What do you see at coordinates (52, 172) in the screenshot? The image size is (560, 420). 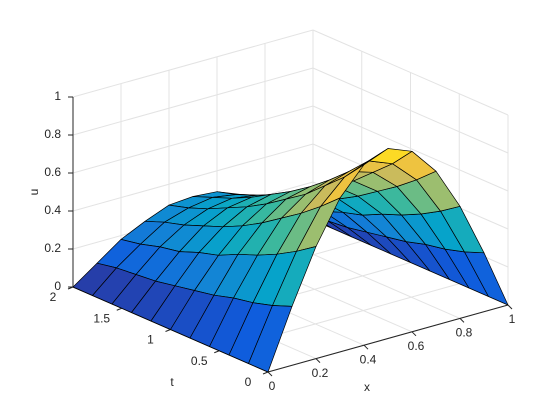 I see `u-tick-label: 0.6` at bounding box center [52, 172].